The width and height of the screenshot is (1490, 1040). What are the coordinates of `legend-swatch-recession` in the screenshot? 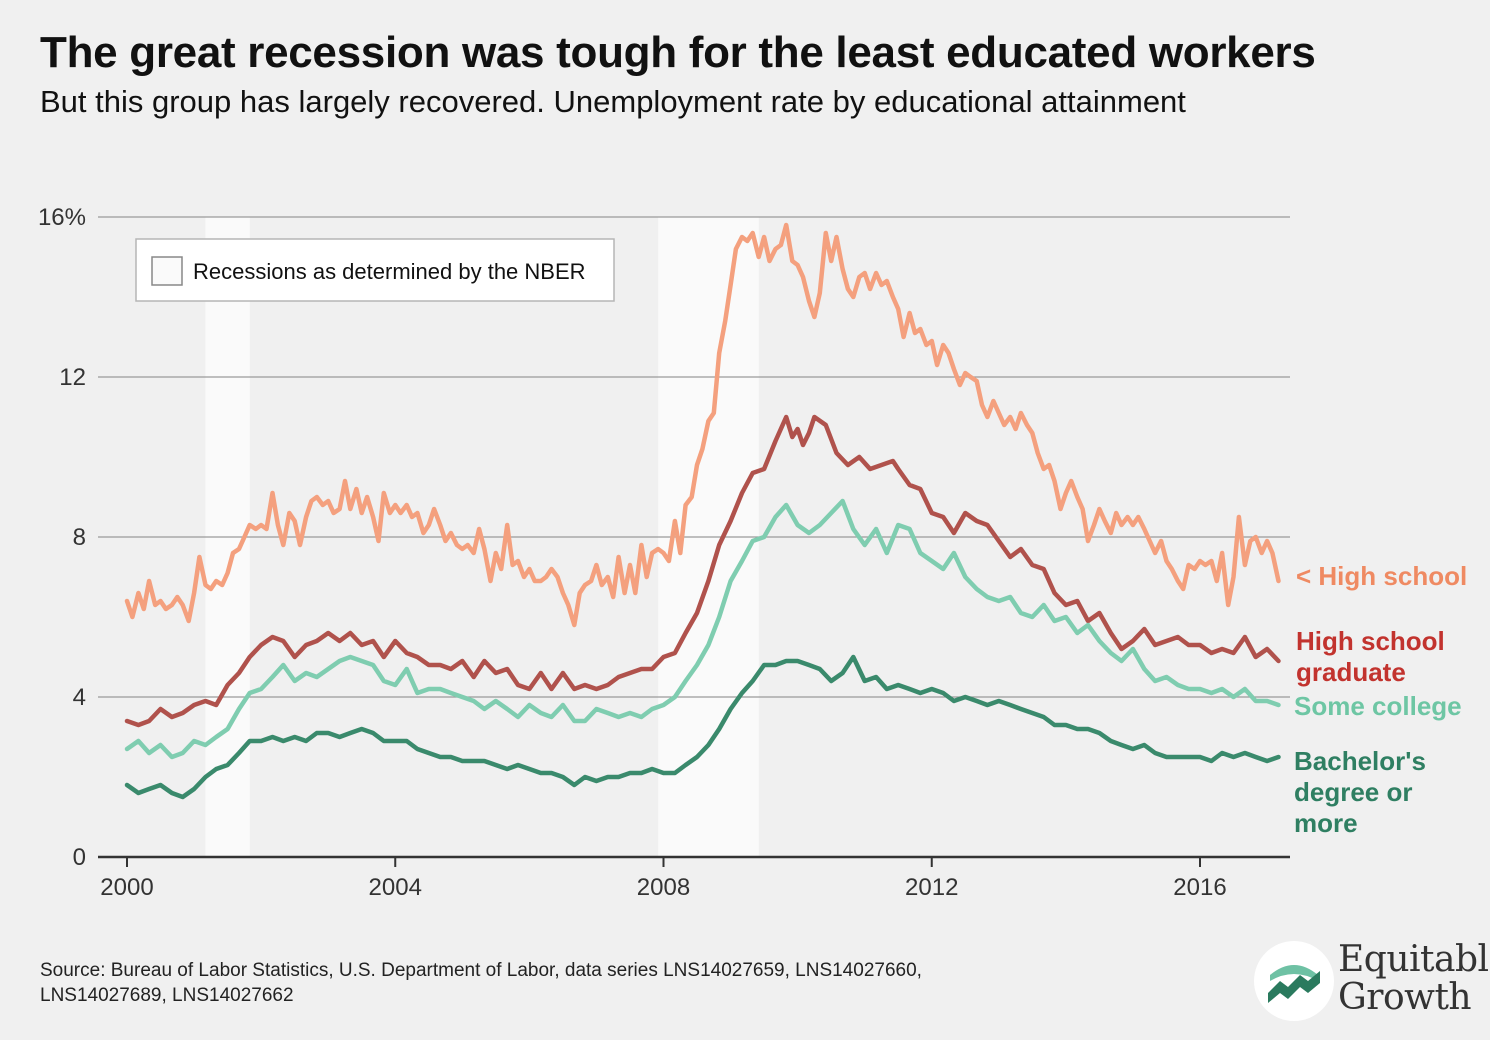 It's located at (167, 271).